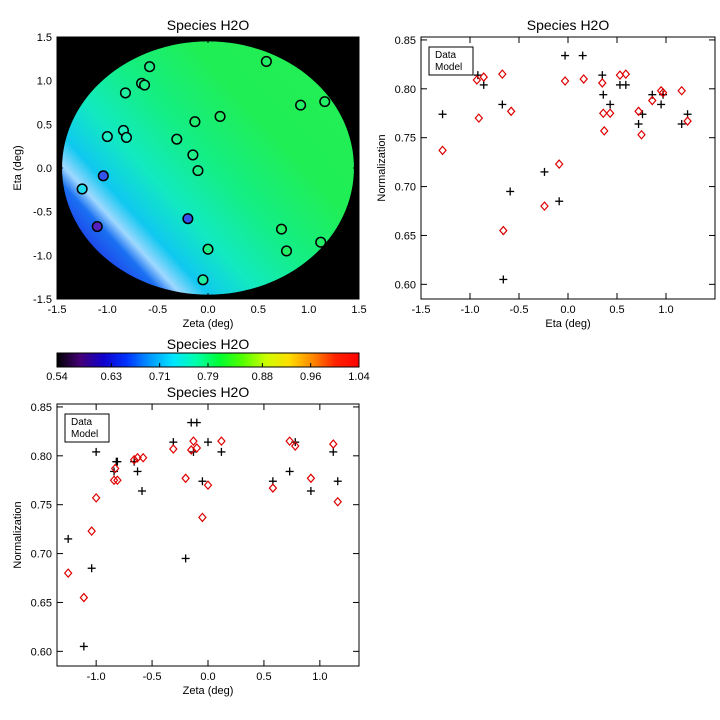 This screenshot has width=720, height=720. I want to click on y-tick-label: 1.0, so click(44, 82).